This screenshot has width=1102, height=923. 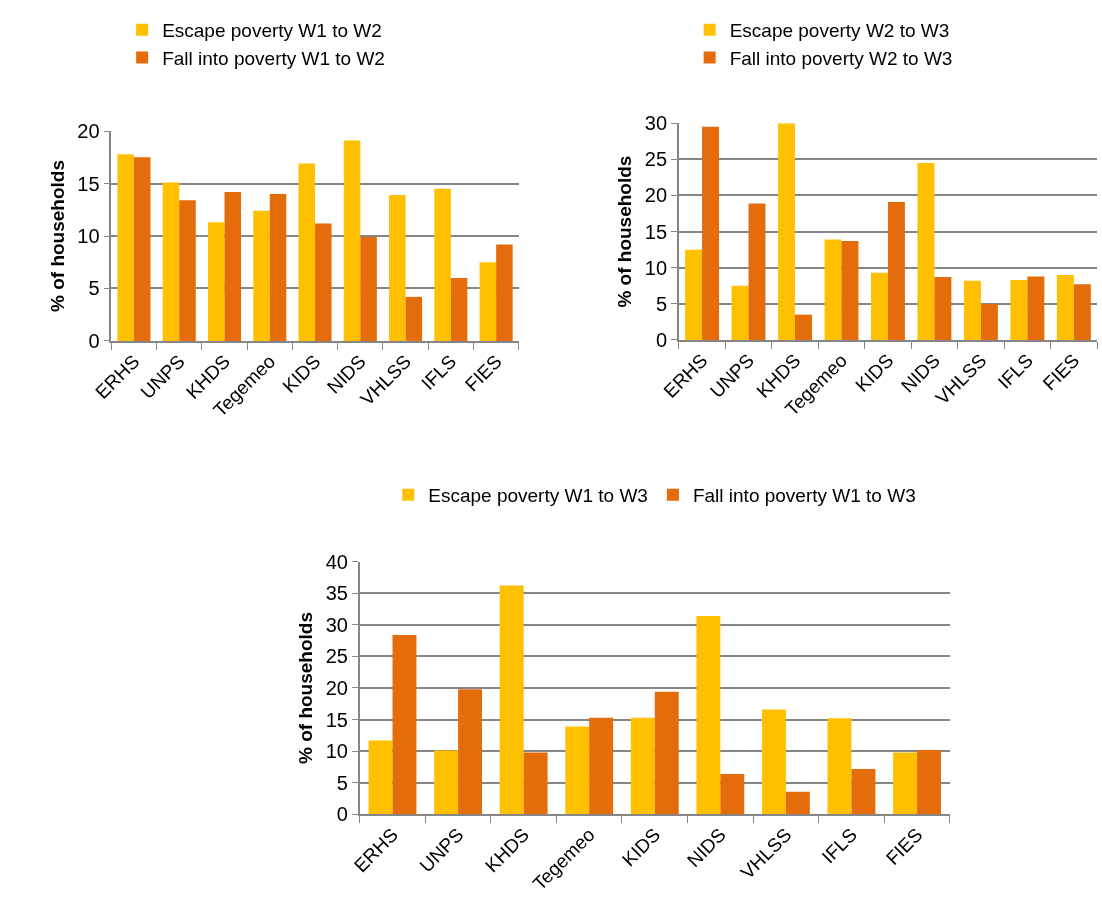 I want to click on legend-label: Fall into poverty W1 to W3, so click(x=804, y=496).